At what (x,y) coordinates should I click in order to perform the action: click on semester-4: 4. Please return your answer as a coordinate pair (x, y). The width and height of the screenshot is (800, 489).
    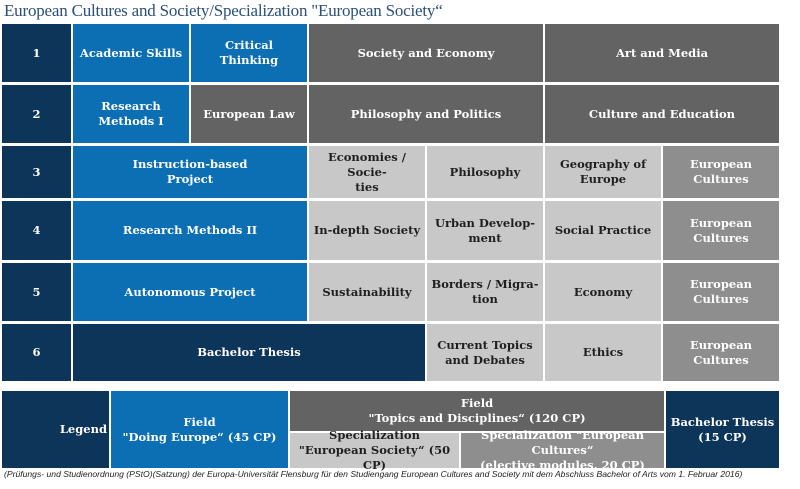
    Looking at the image, I should click on (36, 230).